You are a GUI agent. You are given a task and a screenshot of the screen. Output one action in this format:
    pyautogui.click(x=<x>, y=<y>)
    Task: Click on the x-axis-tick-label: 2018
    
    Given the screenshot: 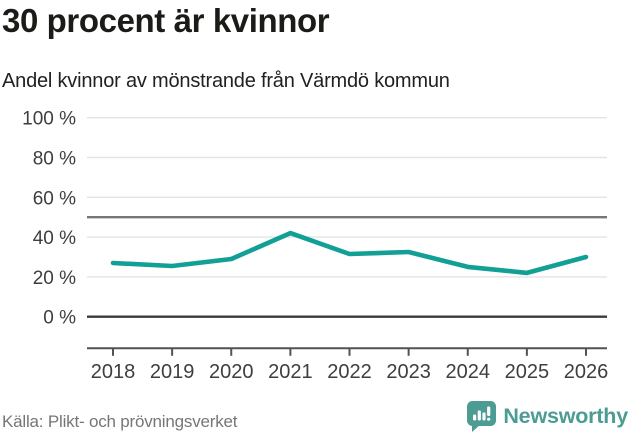 What is the action you would take?
    pyautogui.click(x=113, y=372)
    